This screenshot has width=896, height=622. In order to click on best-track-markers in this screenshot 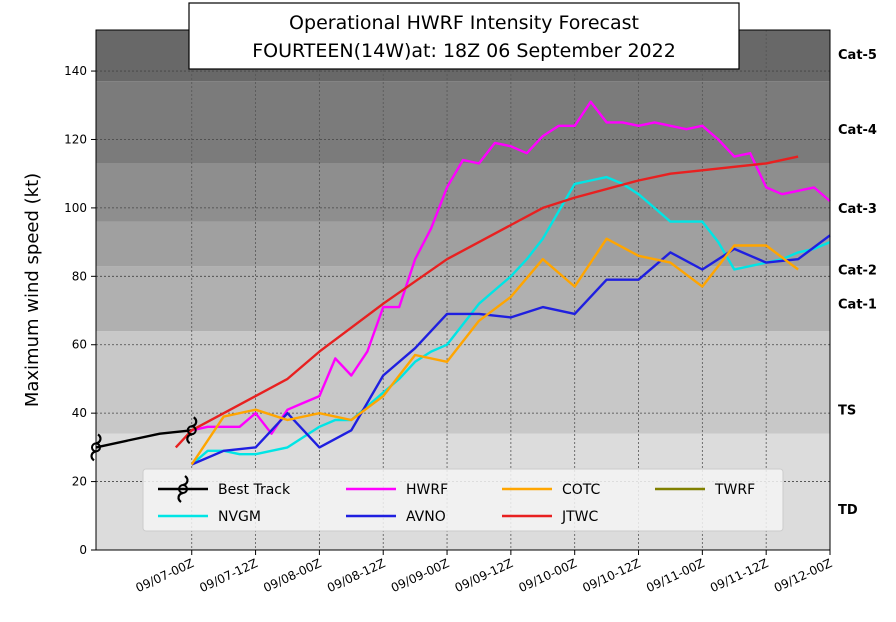, I will do `click(144, 439)`.